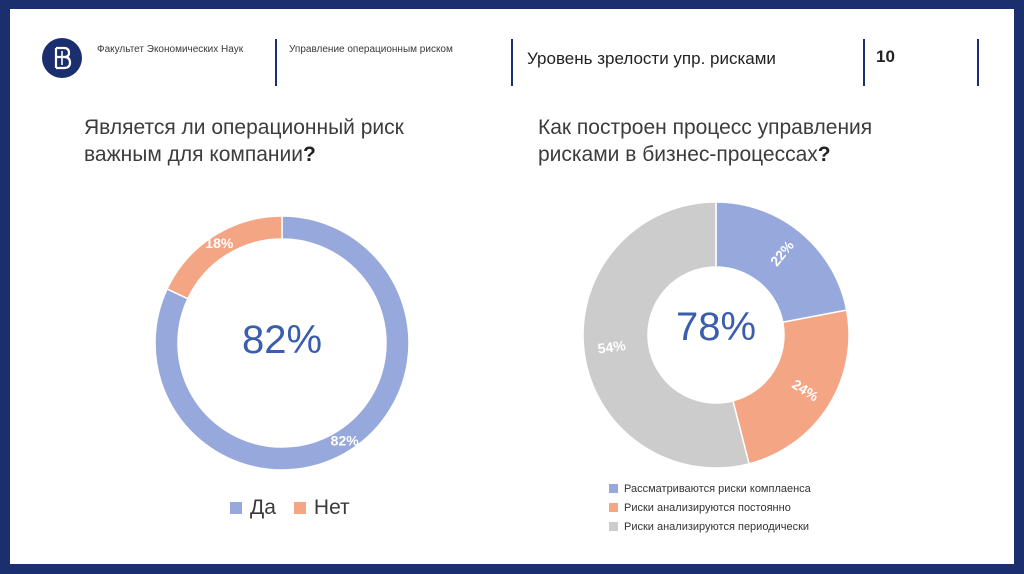 This screenshot has height=574, width=1024. What do you see at coordinates (219, 243) in the screenshot?
I see `data-label-no: 18%` at bounding box center [219, 243].